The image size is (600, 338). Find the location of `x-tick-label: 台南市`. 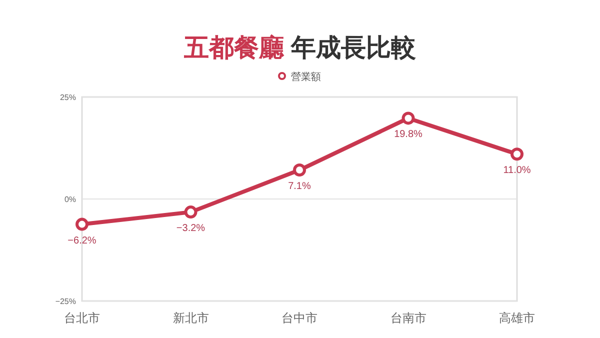

x-tick-label: 台南市 is located at coordinates (408, 318).